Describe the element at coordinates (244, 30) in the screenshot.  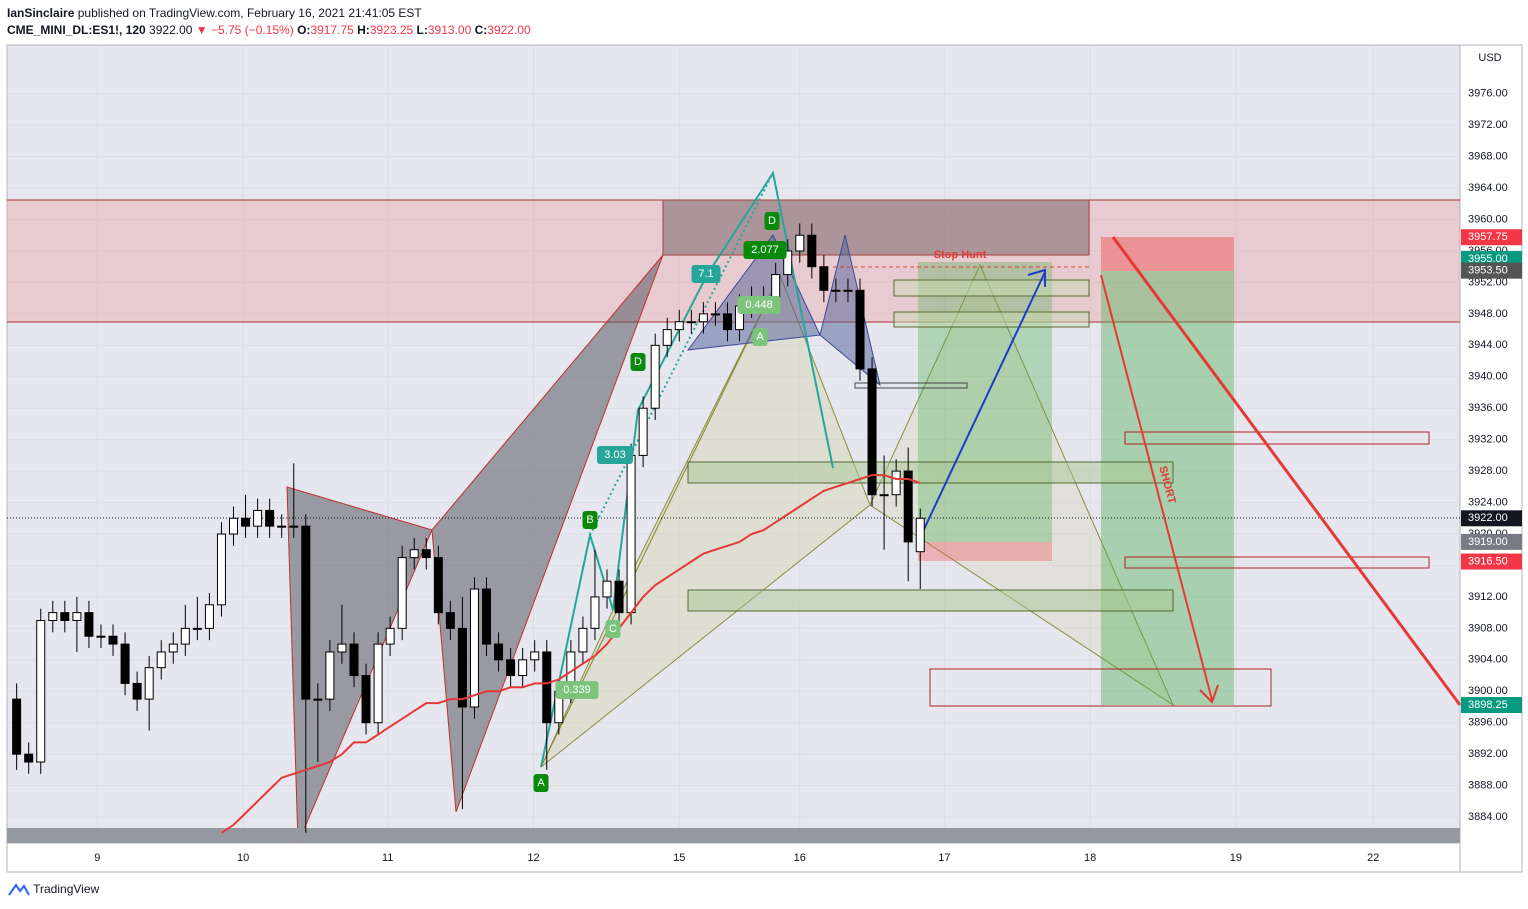
I see `change: ▼ −5.75 (−0.15%)` at that location.